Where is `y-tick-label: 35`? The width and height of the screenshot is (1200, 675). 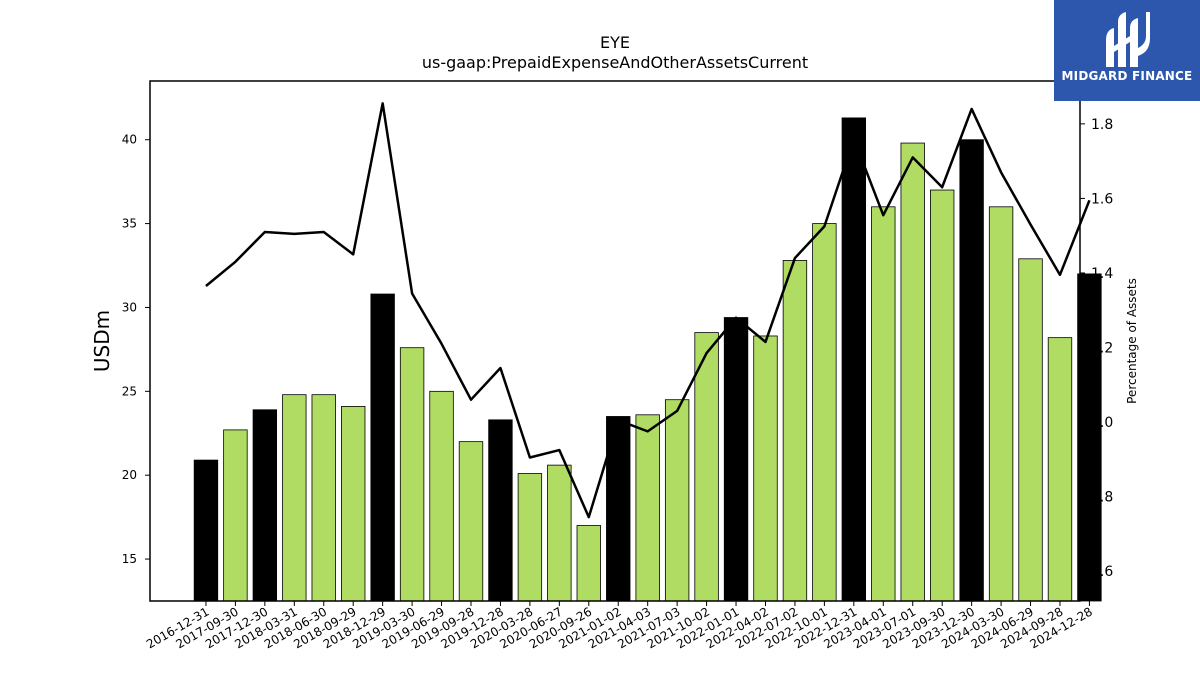
y-tick-label: 35 is located at coordinates (129, 224).